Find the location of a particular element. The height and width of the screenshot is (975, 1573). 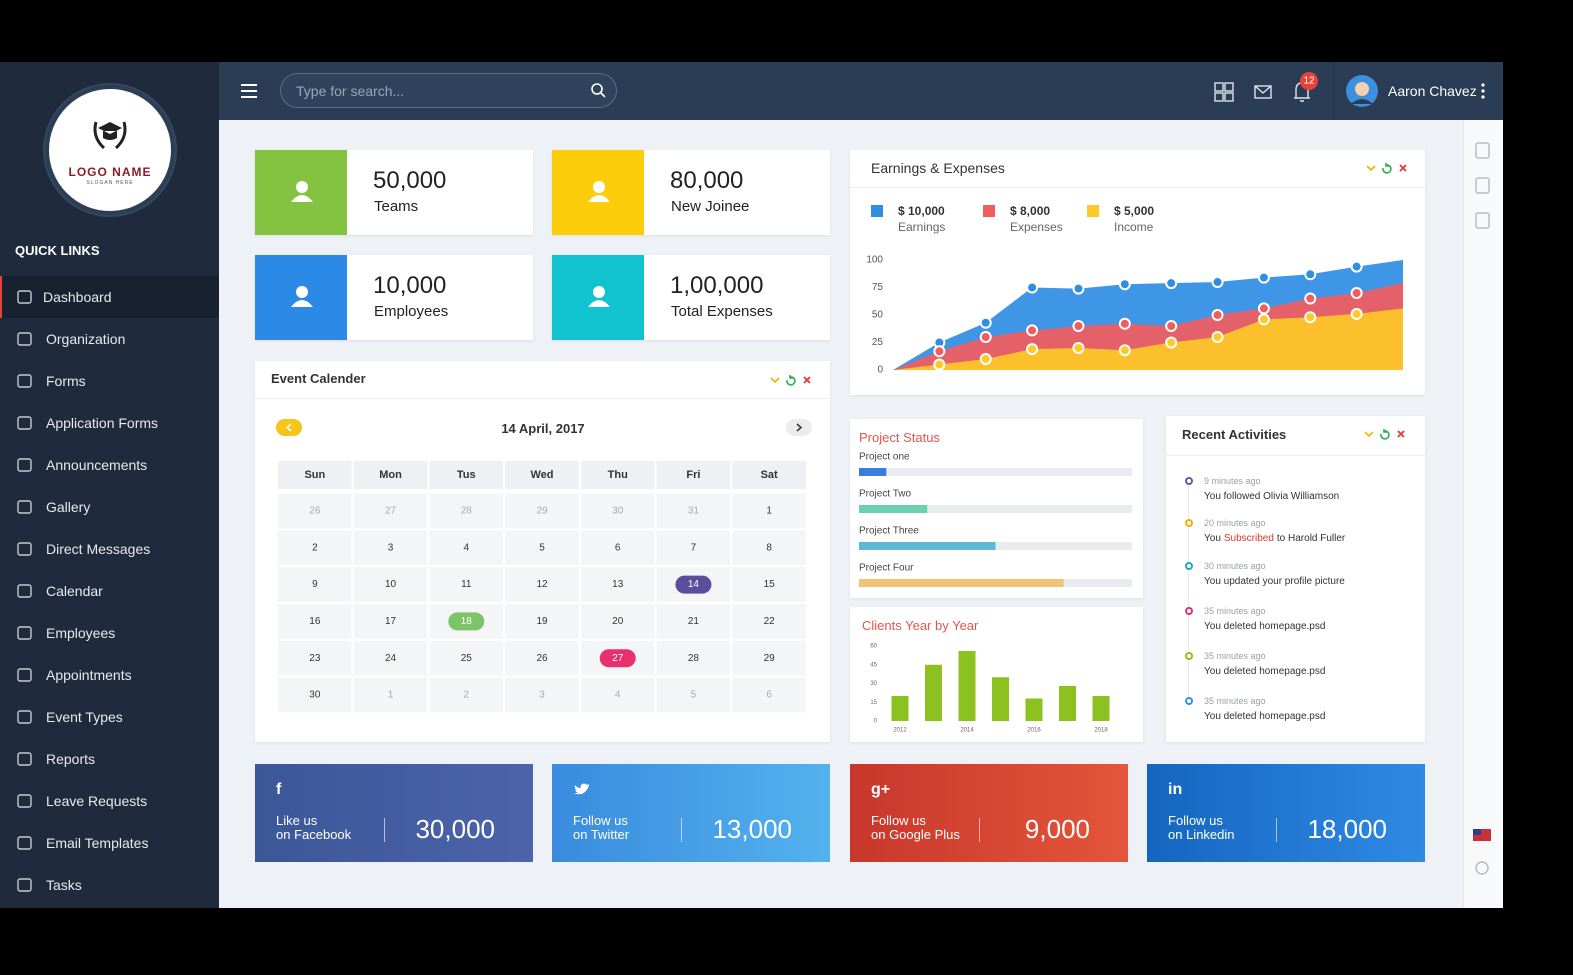

search-icon is located at coordinates (598, 90).